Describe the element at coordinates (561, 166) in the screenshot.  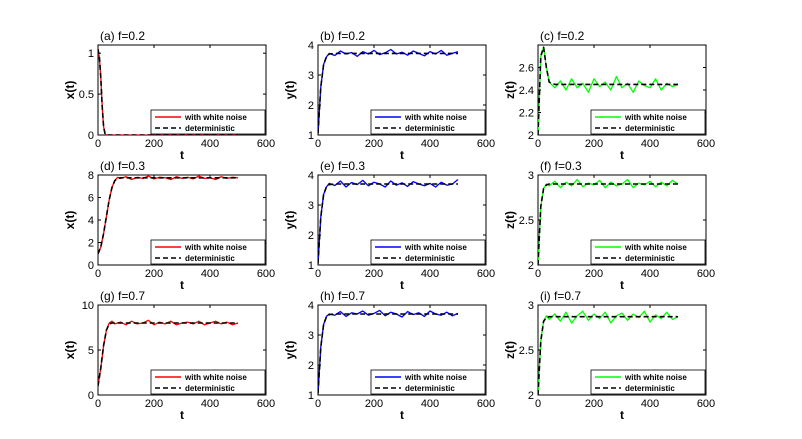
I see `panel-title: (f) f=0.3` at that location.